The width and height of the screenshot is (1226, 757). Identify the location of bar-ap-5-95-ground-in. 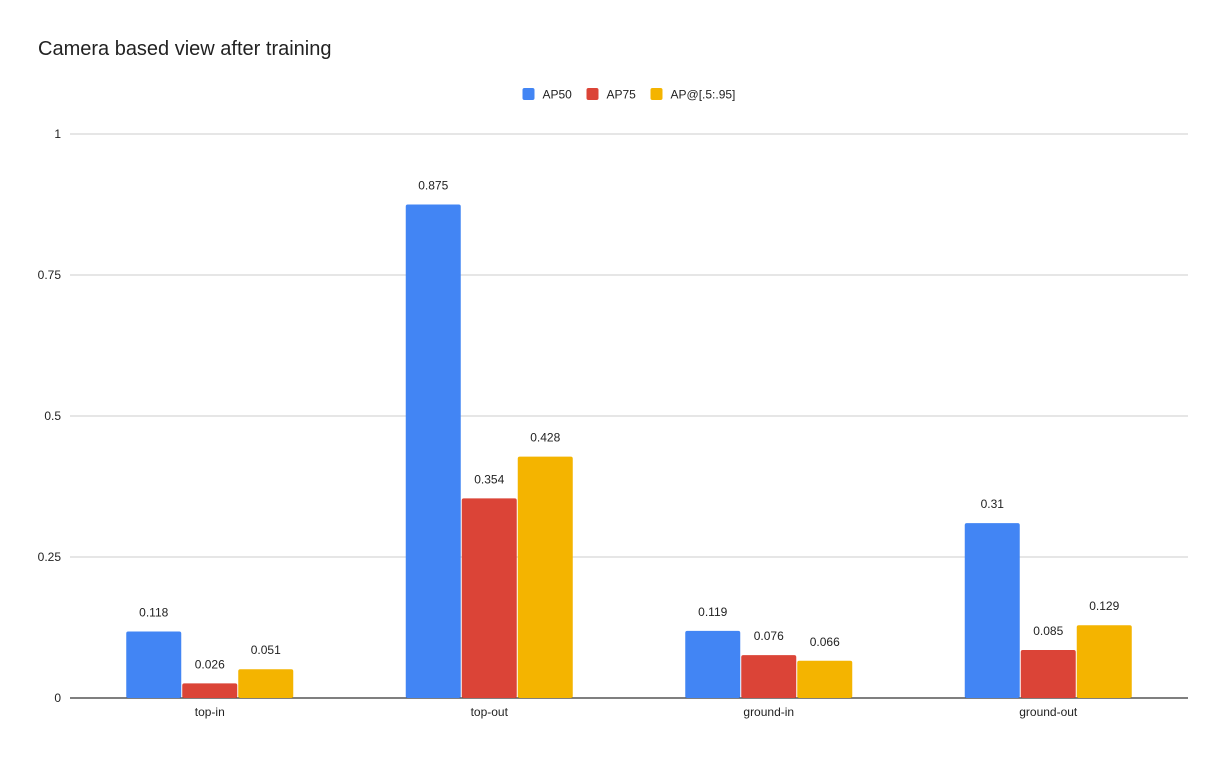
(825, 679).